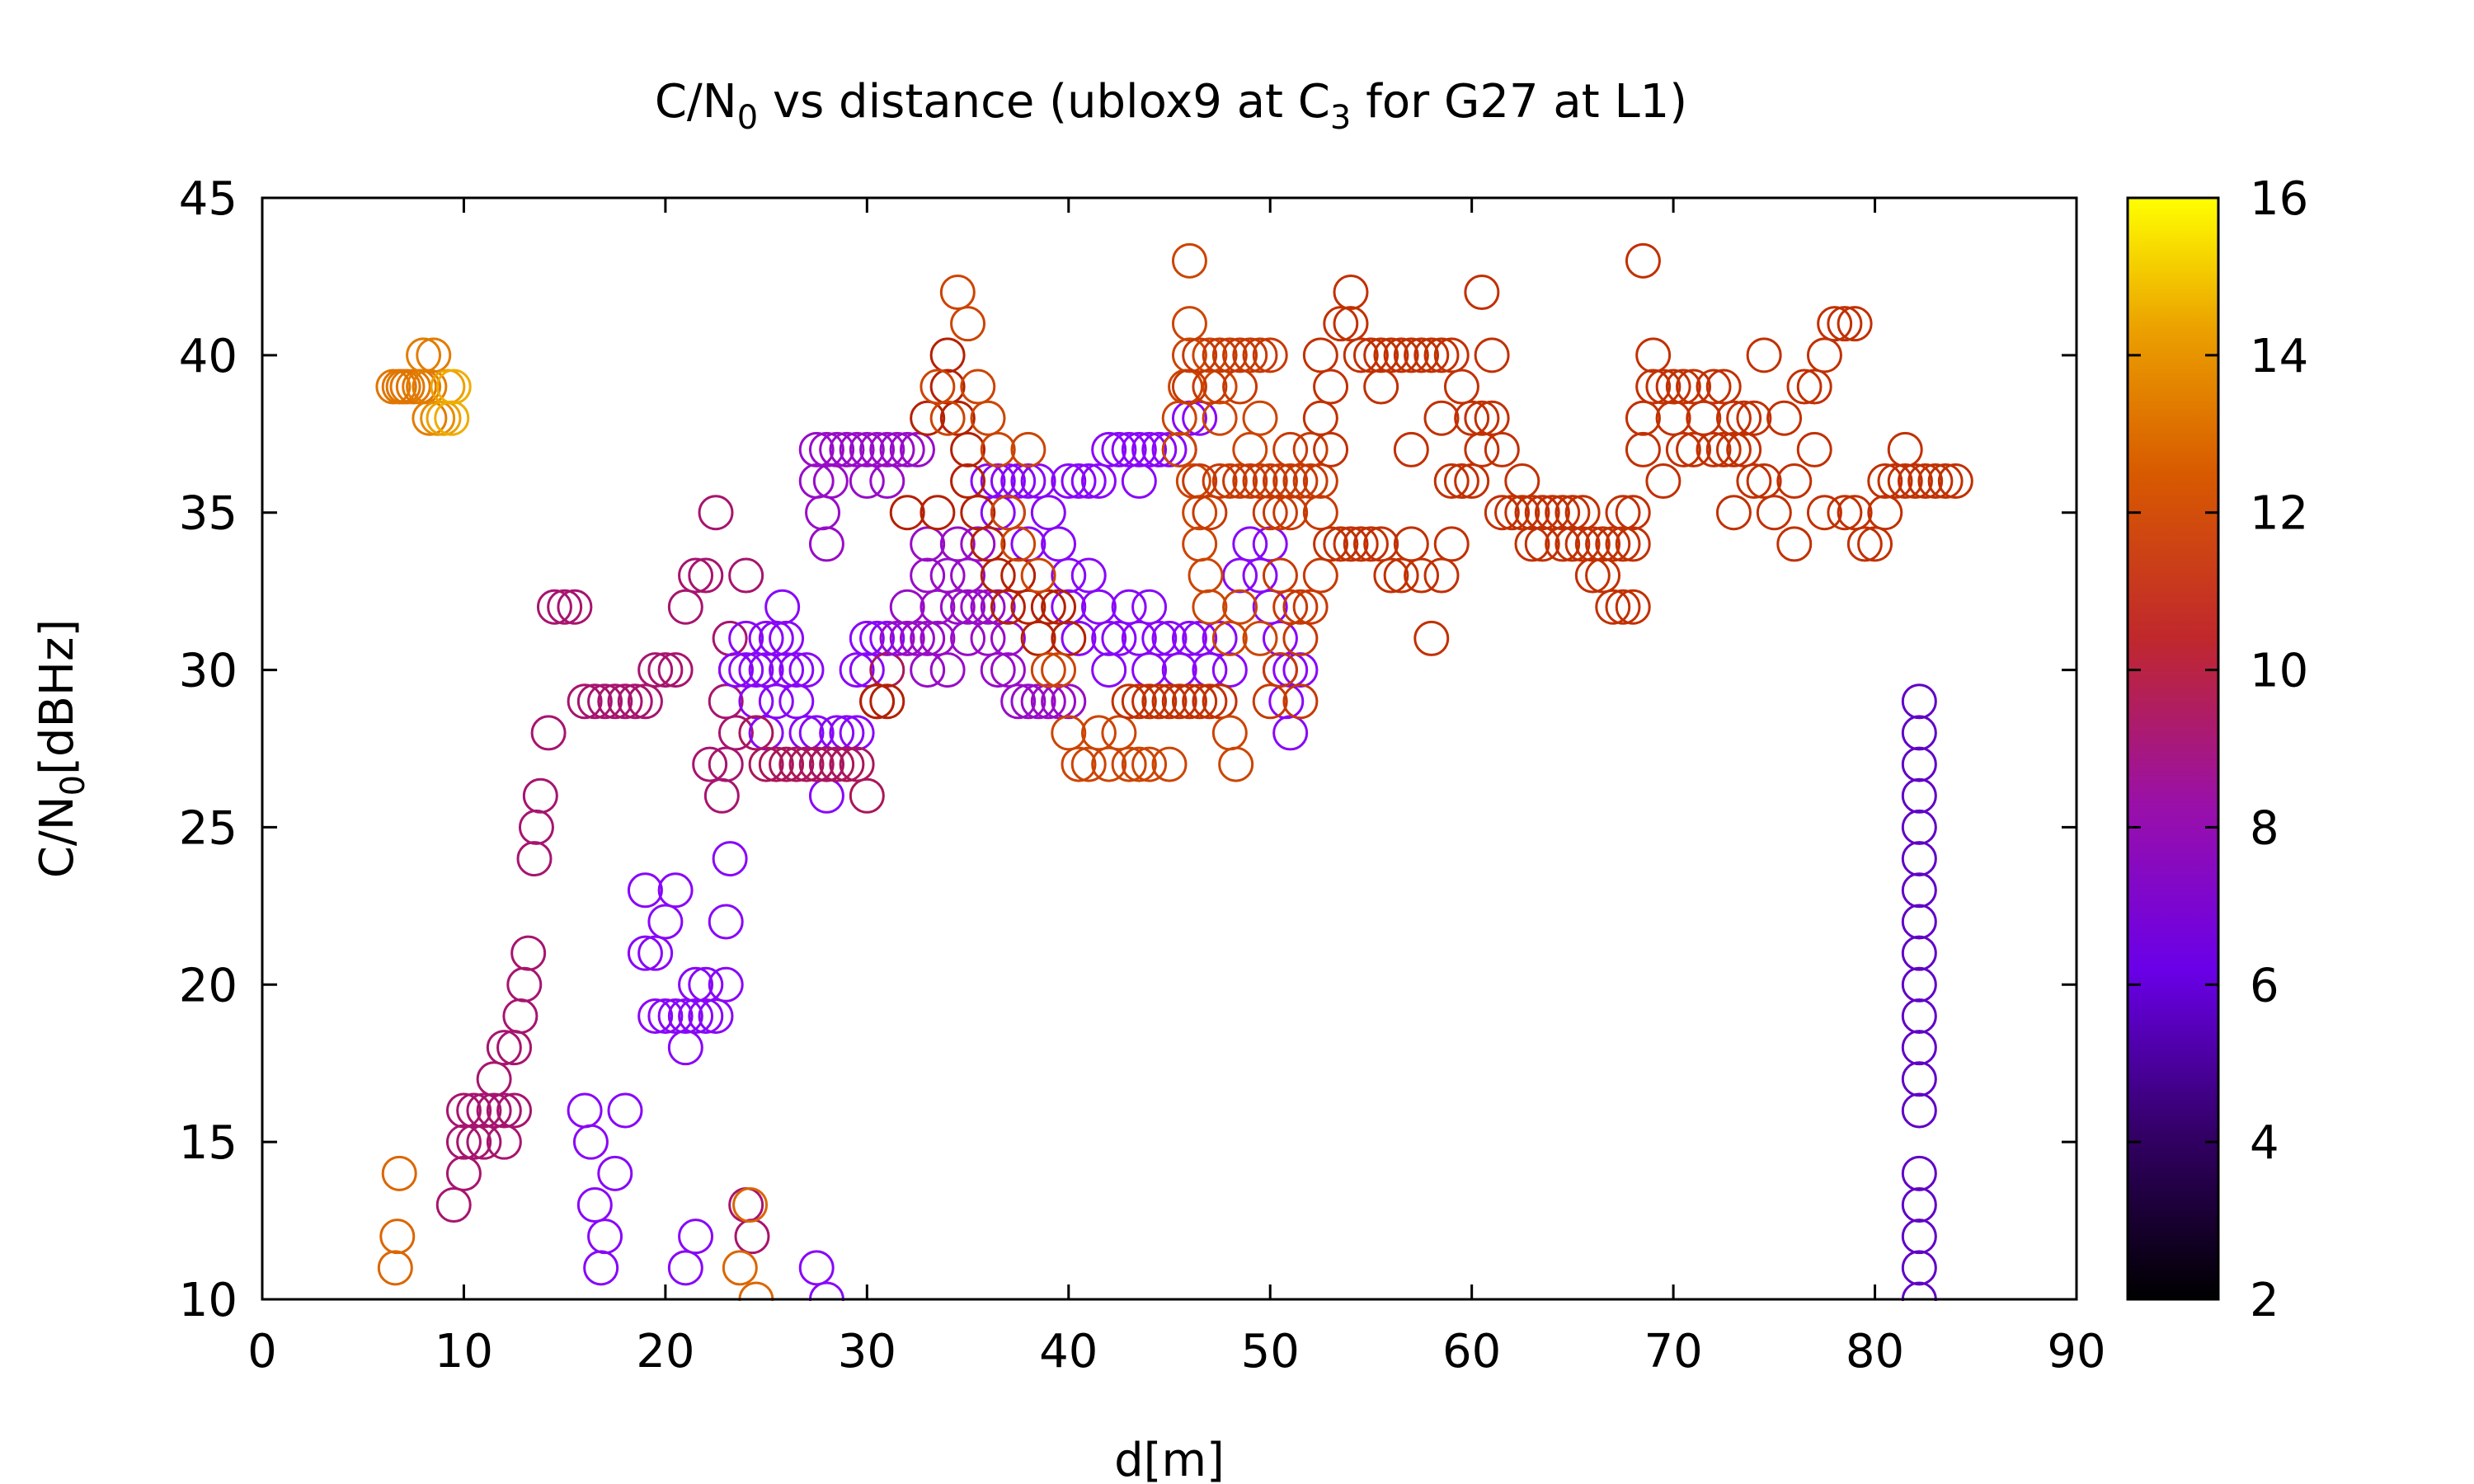  Describe the element at coordinates (1340, 118) in the screenshot. I see `title-subscript: 3` at that location.